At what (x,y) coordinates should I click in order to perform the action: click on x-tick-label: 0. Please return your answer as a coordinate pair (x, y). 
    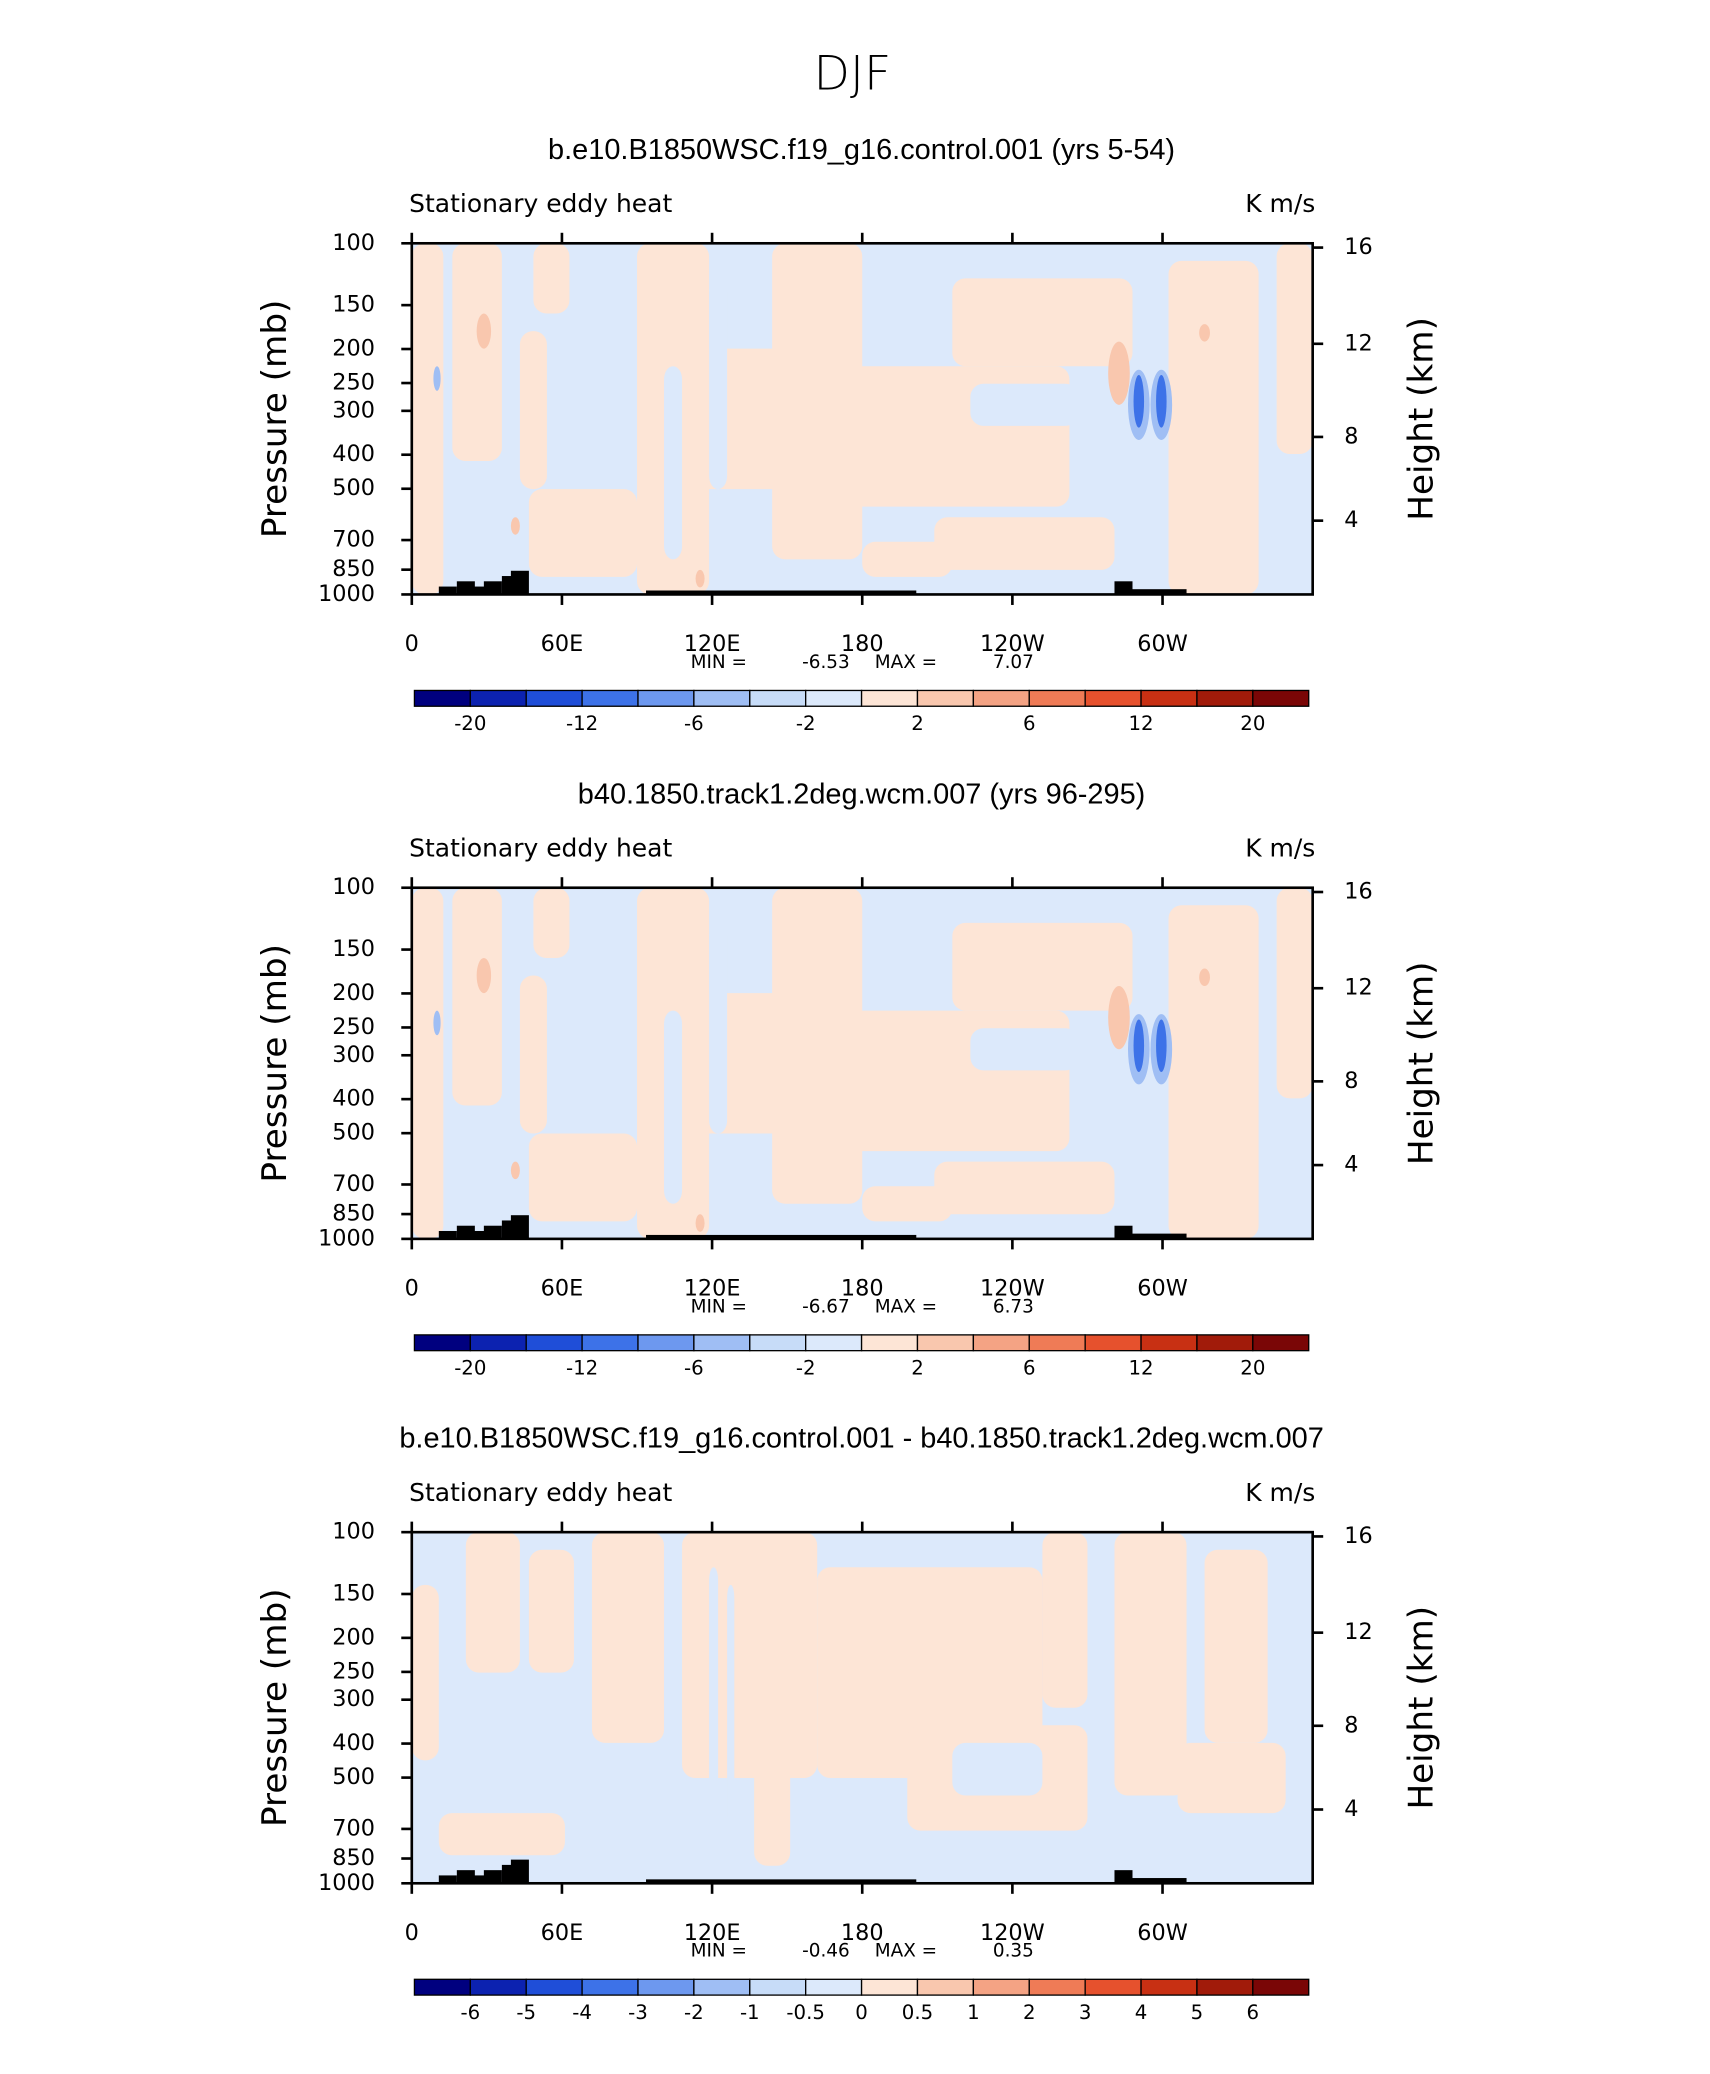
    Looking at the image, I should click on (412, 1288).